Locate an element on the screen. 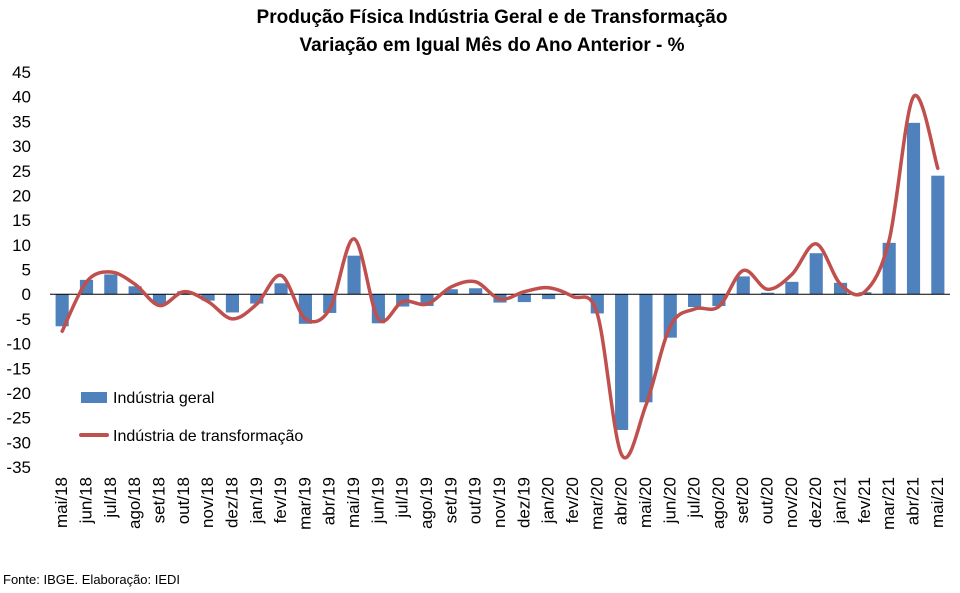 This screenshot has width=960, height=593. x-tick-label: set/18 is located at coordinates (158, 500).